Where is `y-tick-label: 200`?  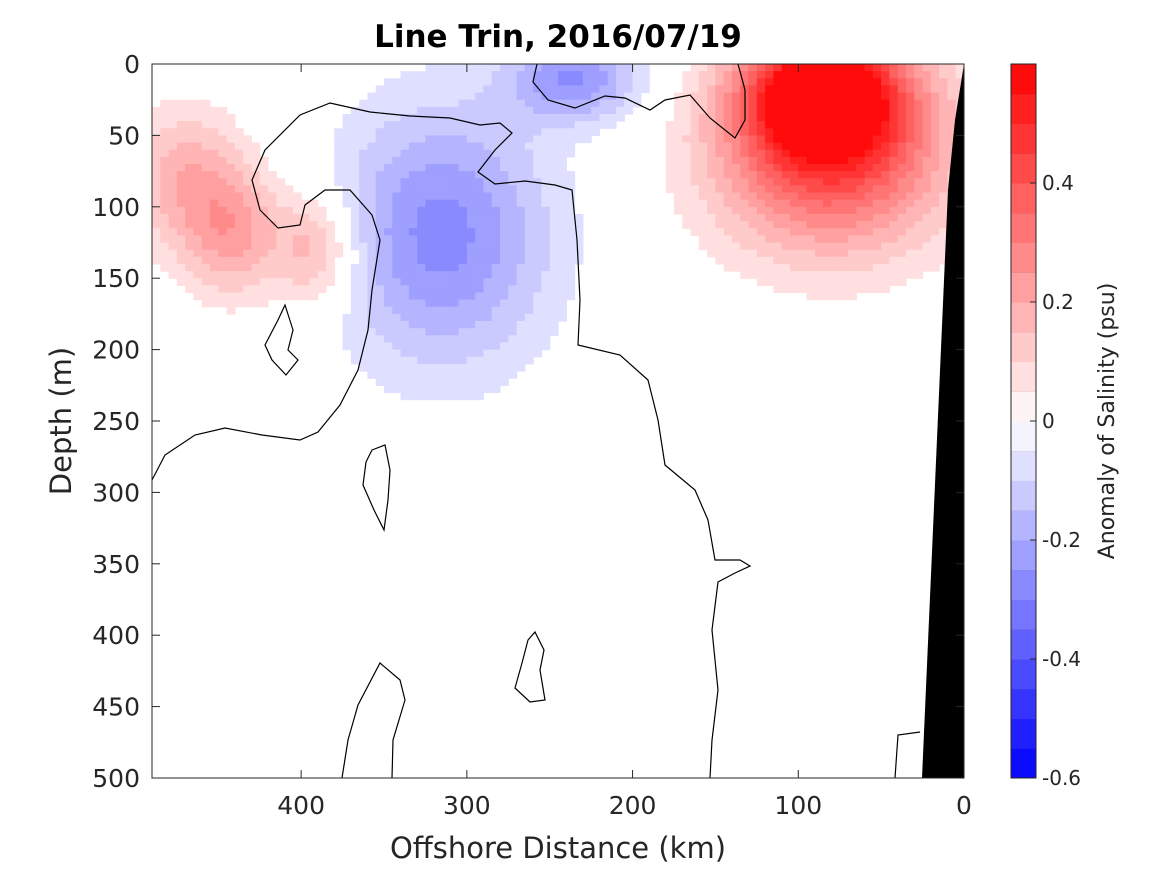
y-tick-label: 200 is located at coordinates (116, 350).